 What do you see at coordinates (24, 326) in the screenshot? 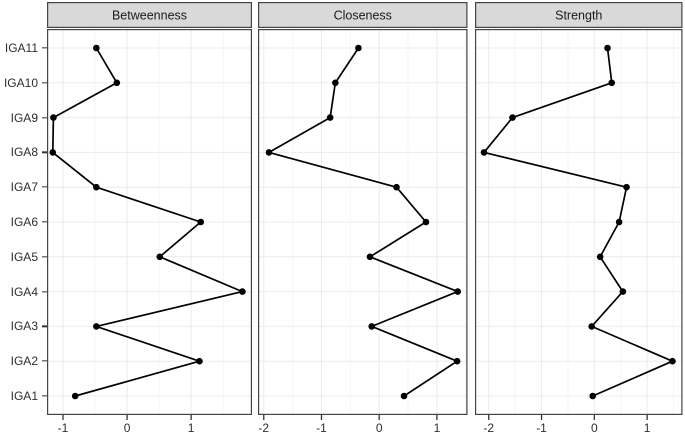
I see `y-axis-label: IGA3` at bounding box center [24, 326].